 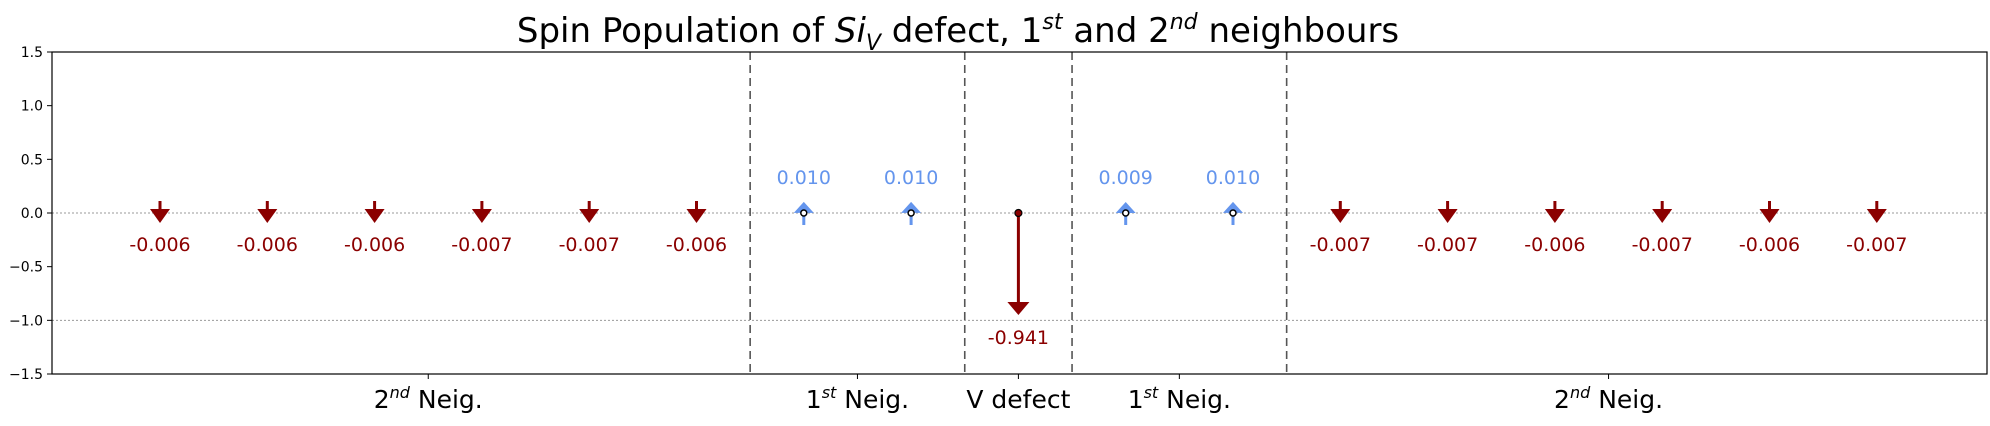 What do you see at coordinates (1555, 228) in the screenshot?
I see `spin-arrow-13: -0.006` at bounding box center [1555, 228].